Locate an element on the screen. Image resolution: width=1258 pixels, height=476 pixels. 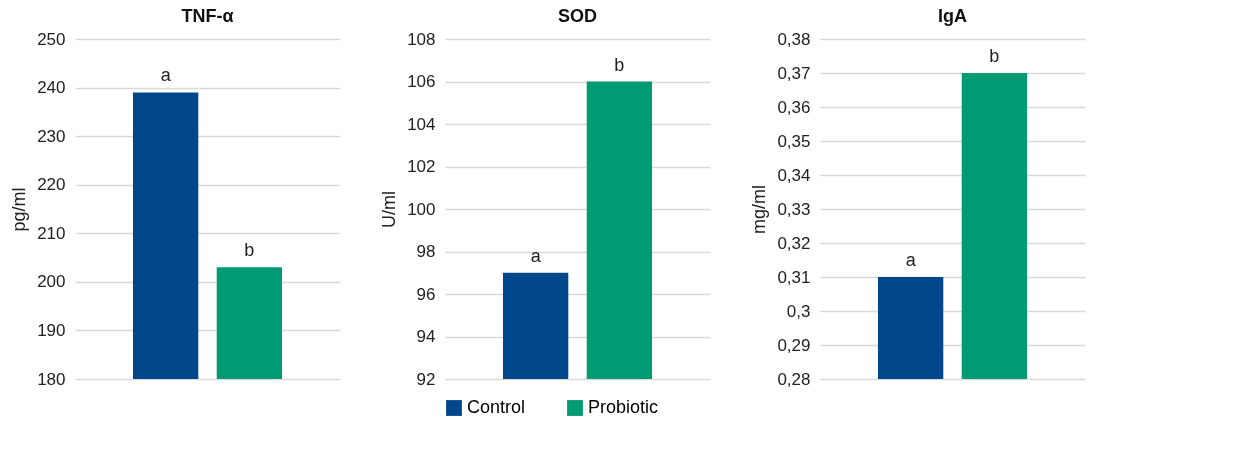
y-tick-label: 230 is located at coordinates (51, 136).